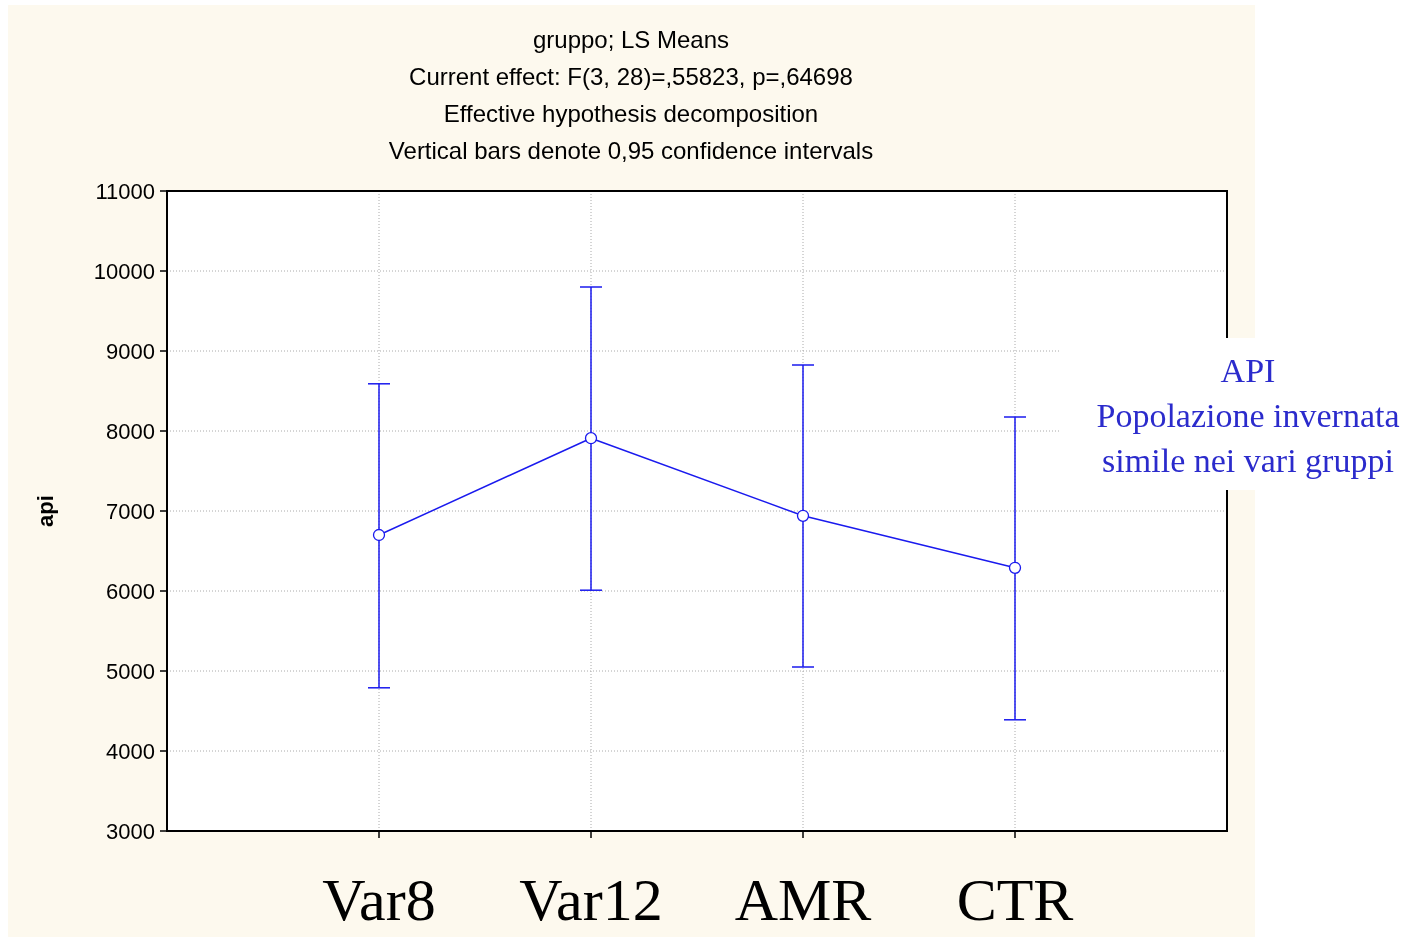  What do you see at coordinates (130, 431) in the screenshot?
I see `y-tick-label: 8000` at bounding box center [130, 431].